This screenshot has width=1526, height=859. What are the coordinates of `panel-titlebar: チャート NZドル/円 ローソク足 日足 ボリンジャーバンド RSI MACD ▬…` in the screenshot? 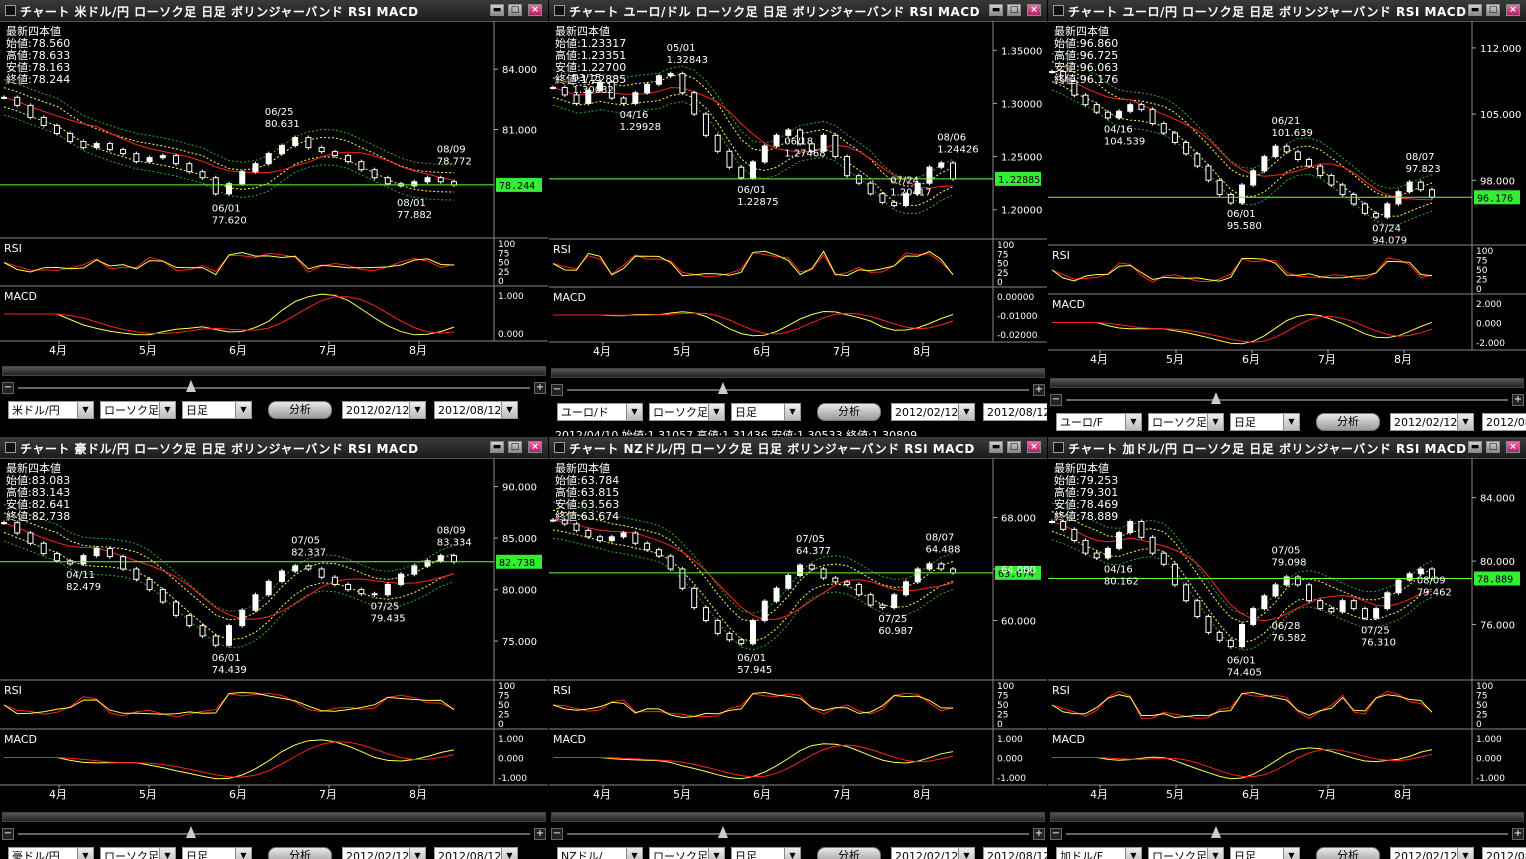 It's located at (798, 448).